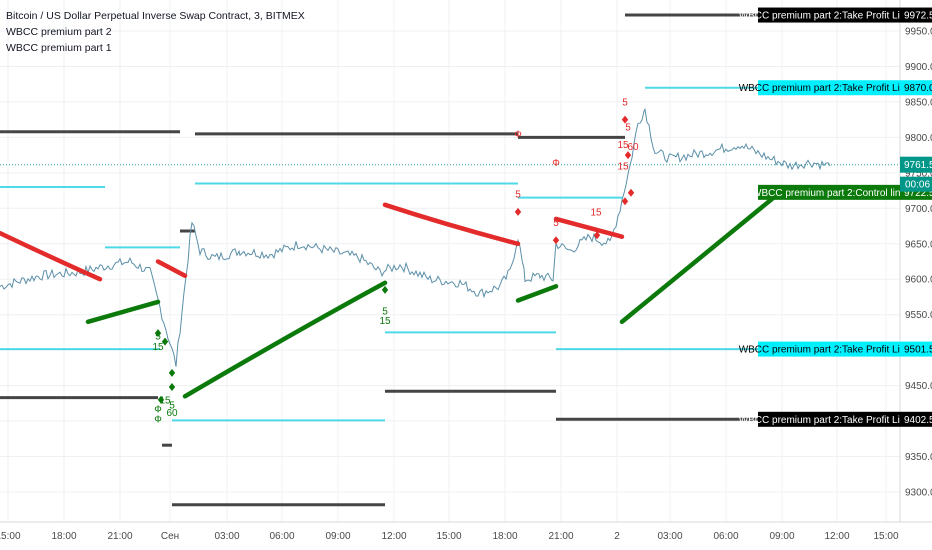 The image size is (932, 550). Describe the element at coordinates (59, 48) in the screenshot. I see `legend-indicator-part1: WBCC premium part 1` at that location.